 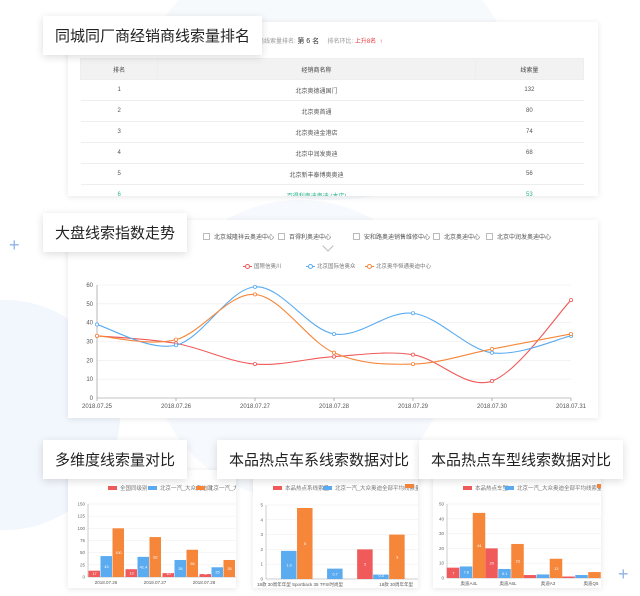 What do you see at coordinates (404, 267) in the screenshot?
I see `legend-label: 北京奥华恒通奥迪中心` at bounding box center [404, 267].